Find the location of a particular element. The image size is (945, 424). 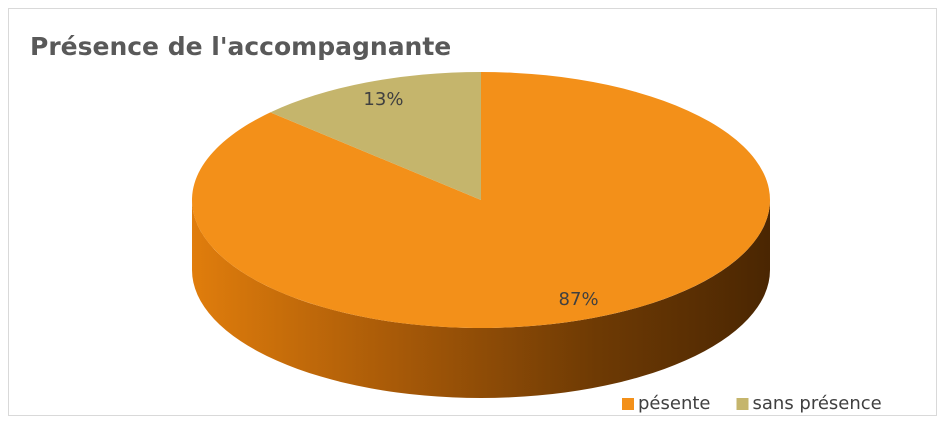

data-label: 13% is located at coordinates (383, 99).